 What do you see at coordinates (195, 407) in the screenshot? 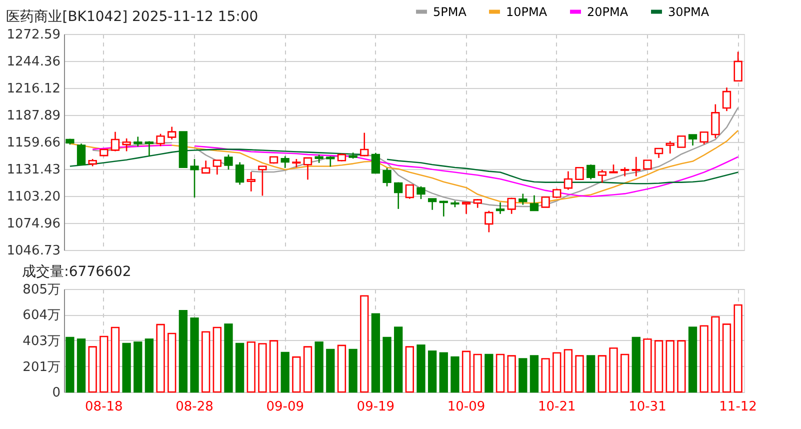
I see `x-tick-label: 08-28` at bounding box center [195, 407].